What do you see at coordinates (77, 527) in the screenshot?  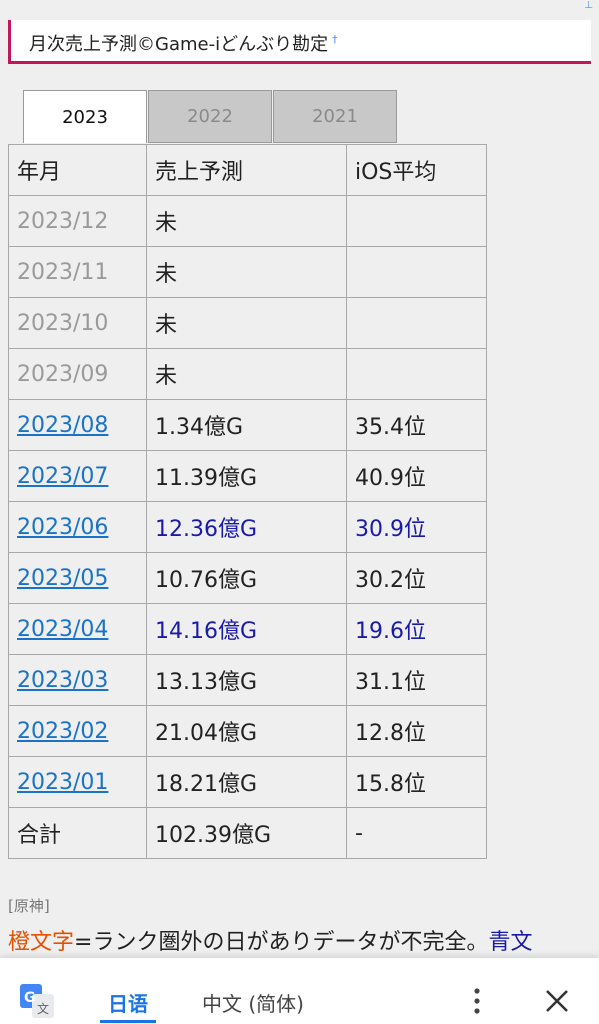 I see `month-cell: 2023/06` at bounding box center [77, 527].